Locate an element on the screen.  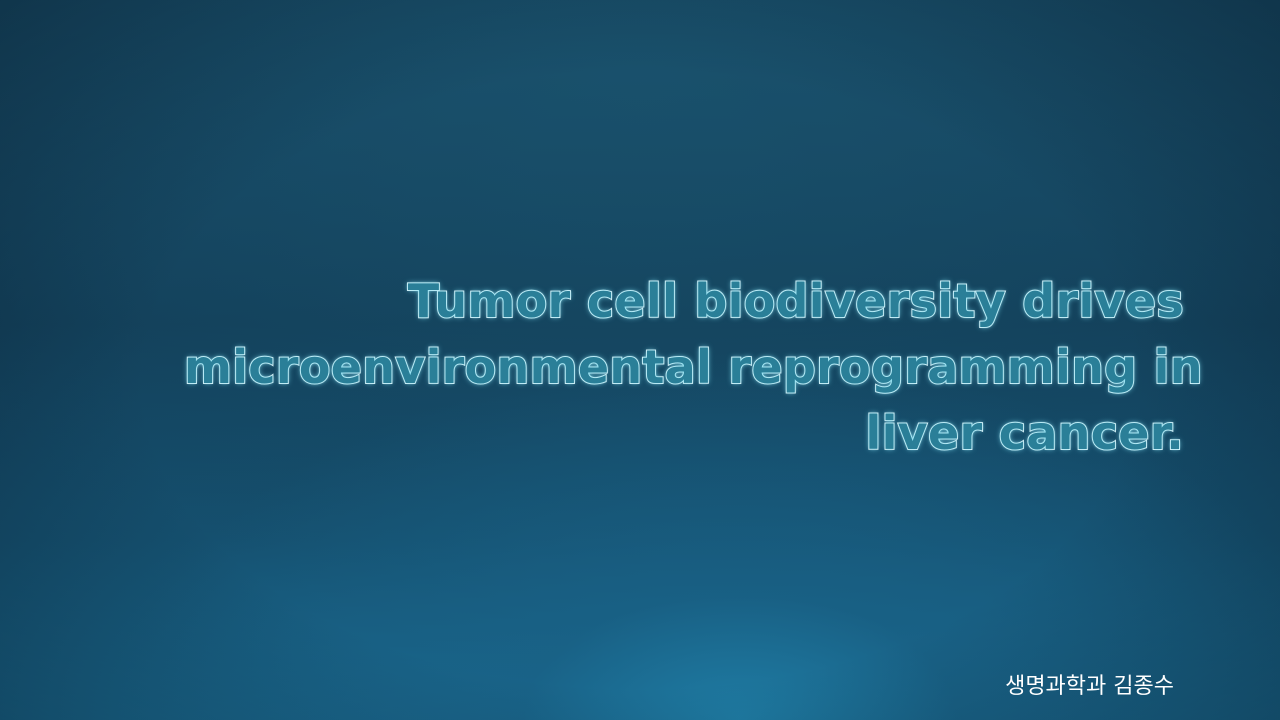
slide-author: 생명과학과 김종수 is located at coordinates (1089, 686).